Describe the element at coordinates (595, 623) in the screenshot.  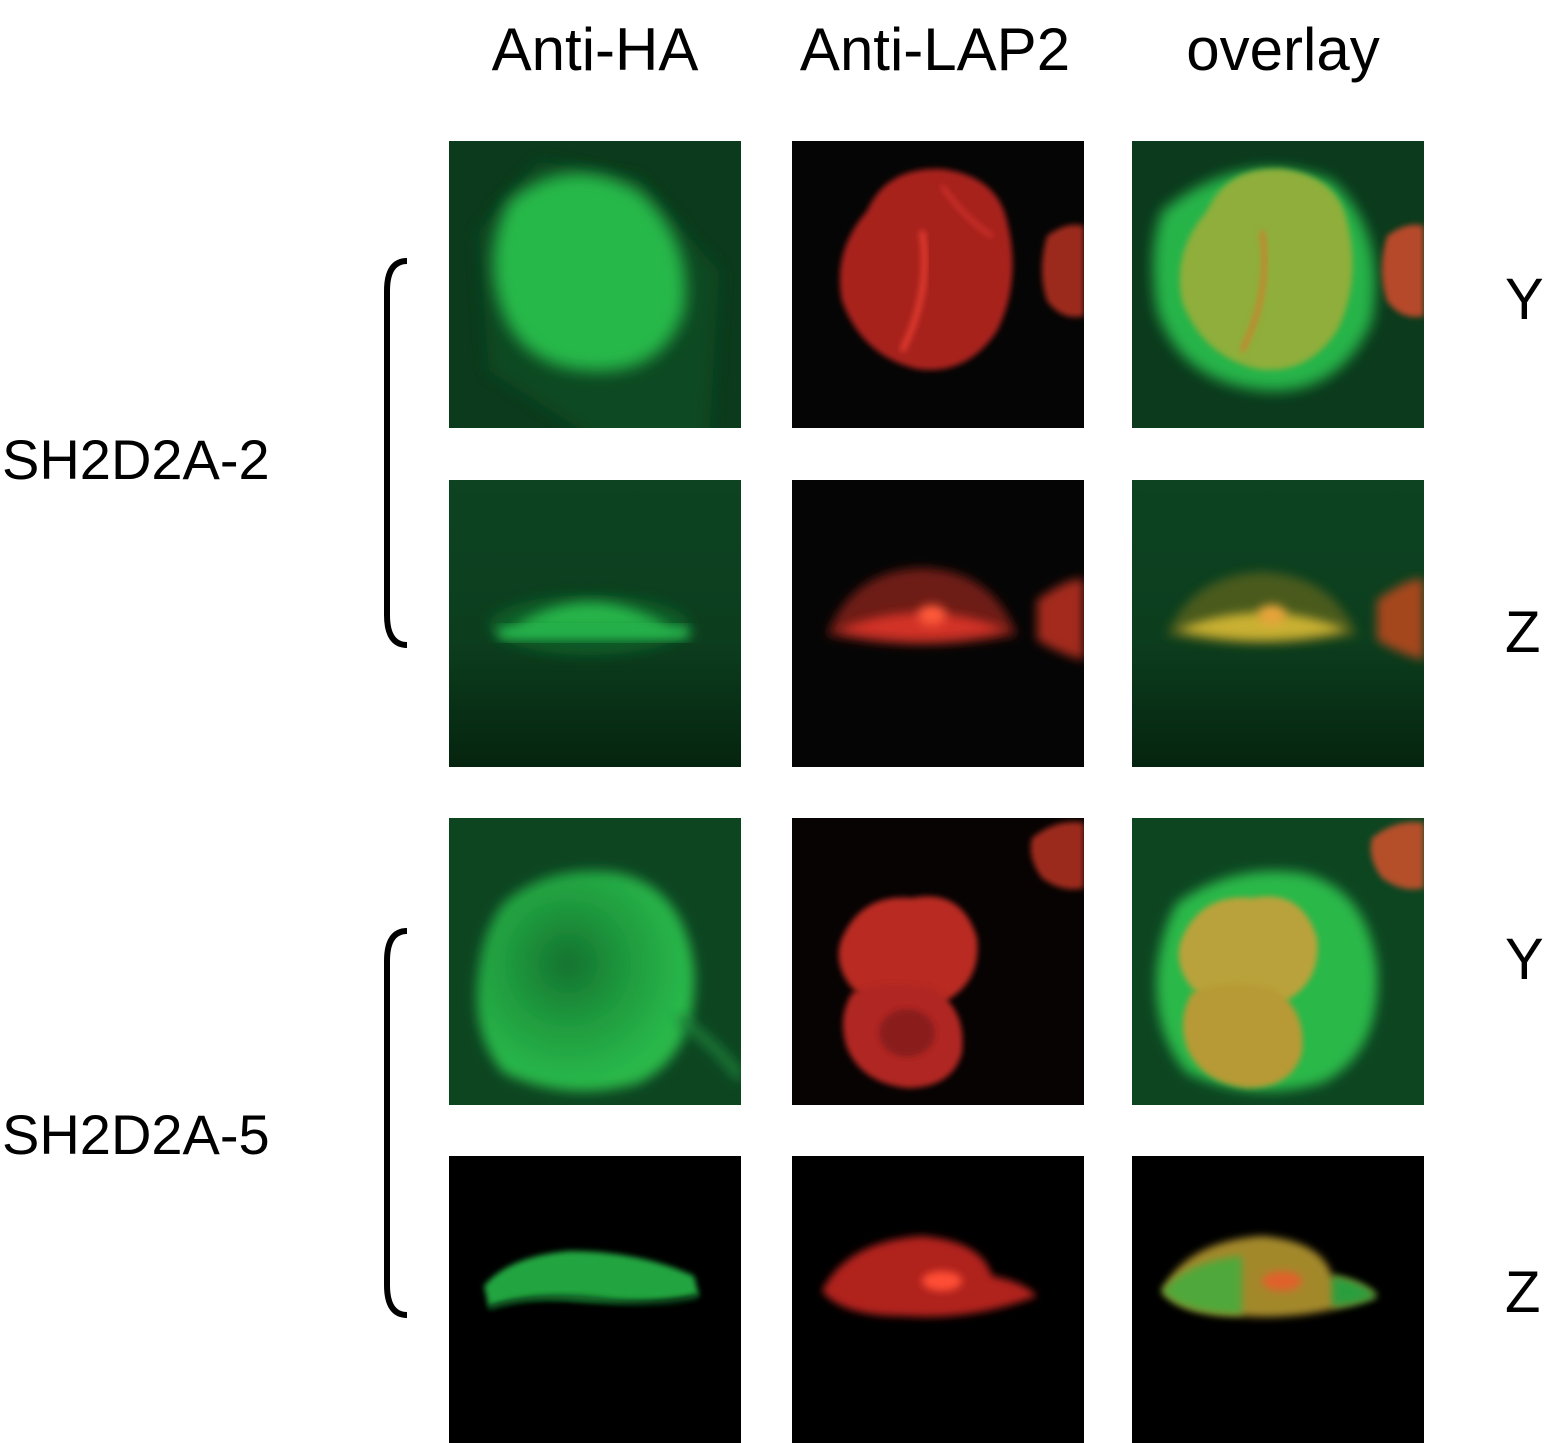
I see `micrograph-sh2d2a-2-z-anti-ha` at that location.